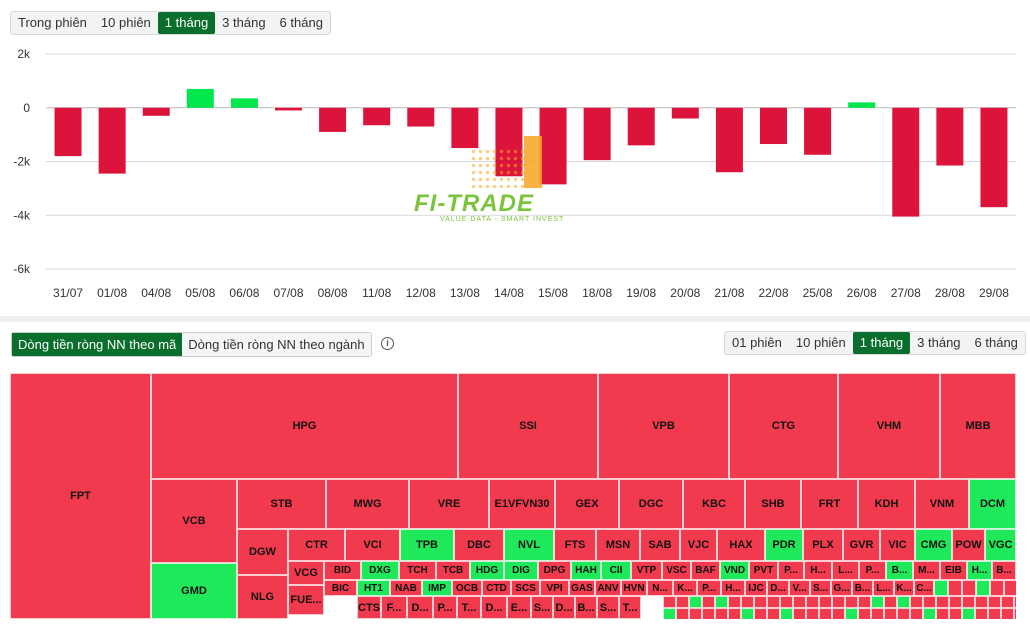 The height and width of the screenshot is (640, 1030). I want to click on treemap-cell-vci: VCI, so click(372, 545).